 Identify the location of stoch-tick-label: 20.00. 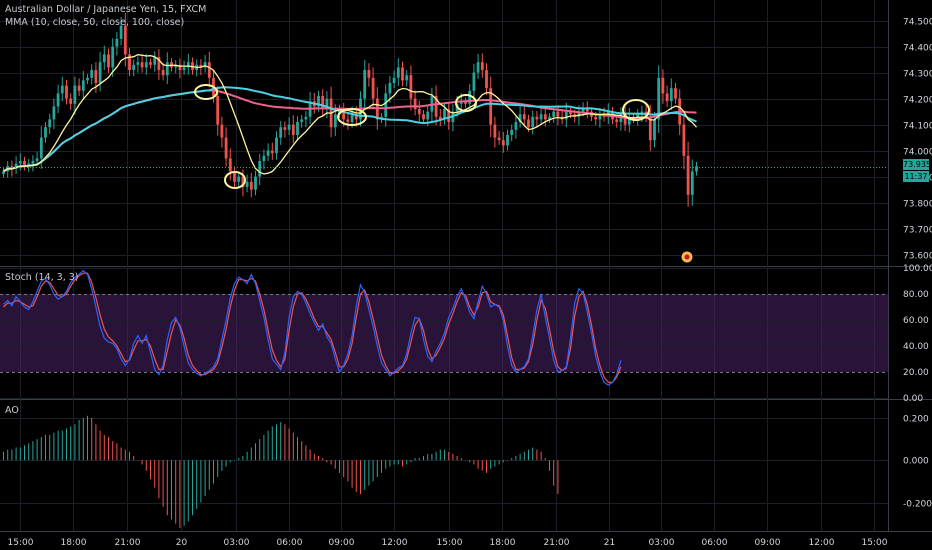
(916, 373).